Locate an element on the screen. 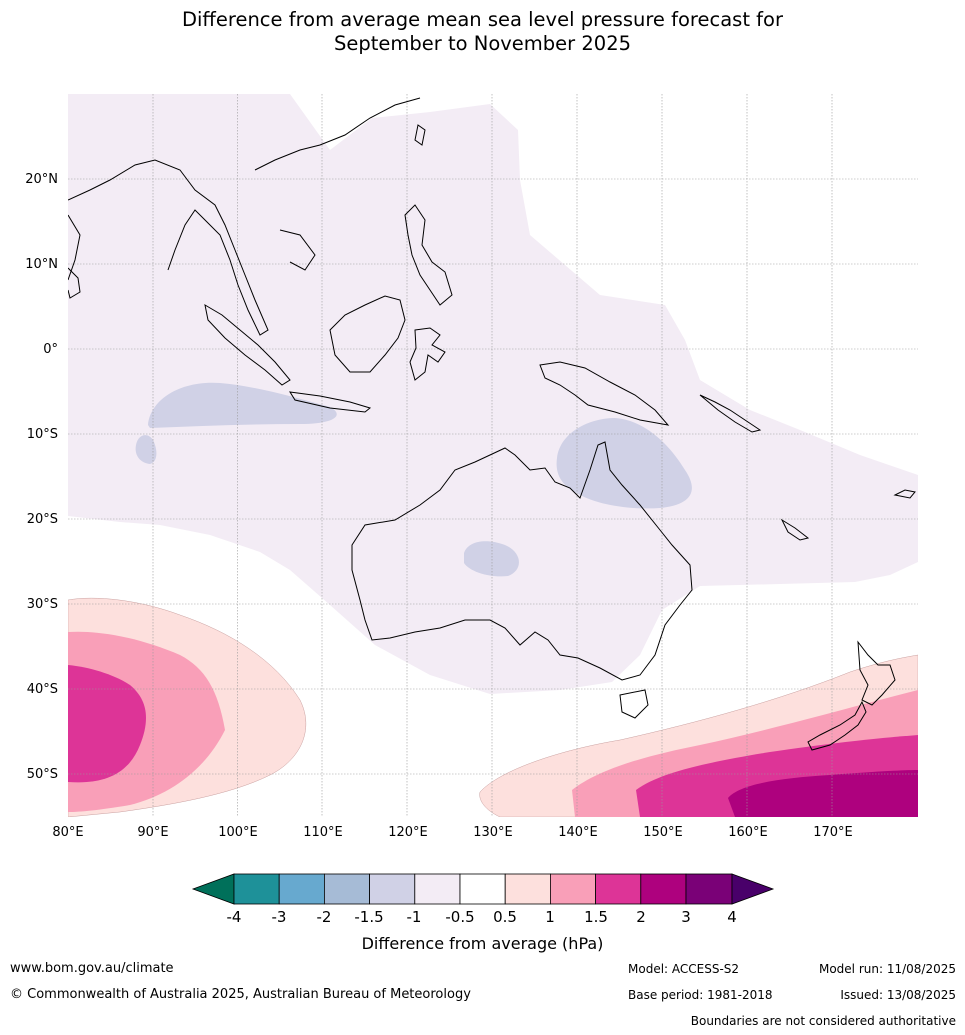 The height and width of the screenshot is (1035, 965). lat-label-10s: 10°S is located at coordinates (42, 434).